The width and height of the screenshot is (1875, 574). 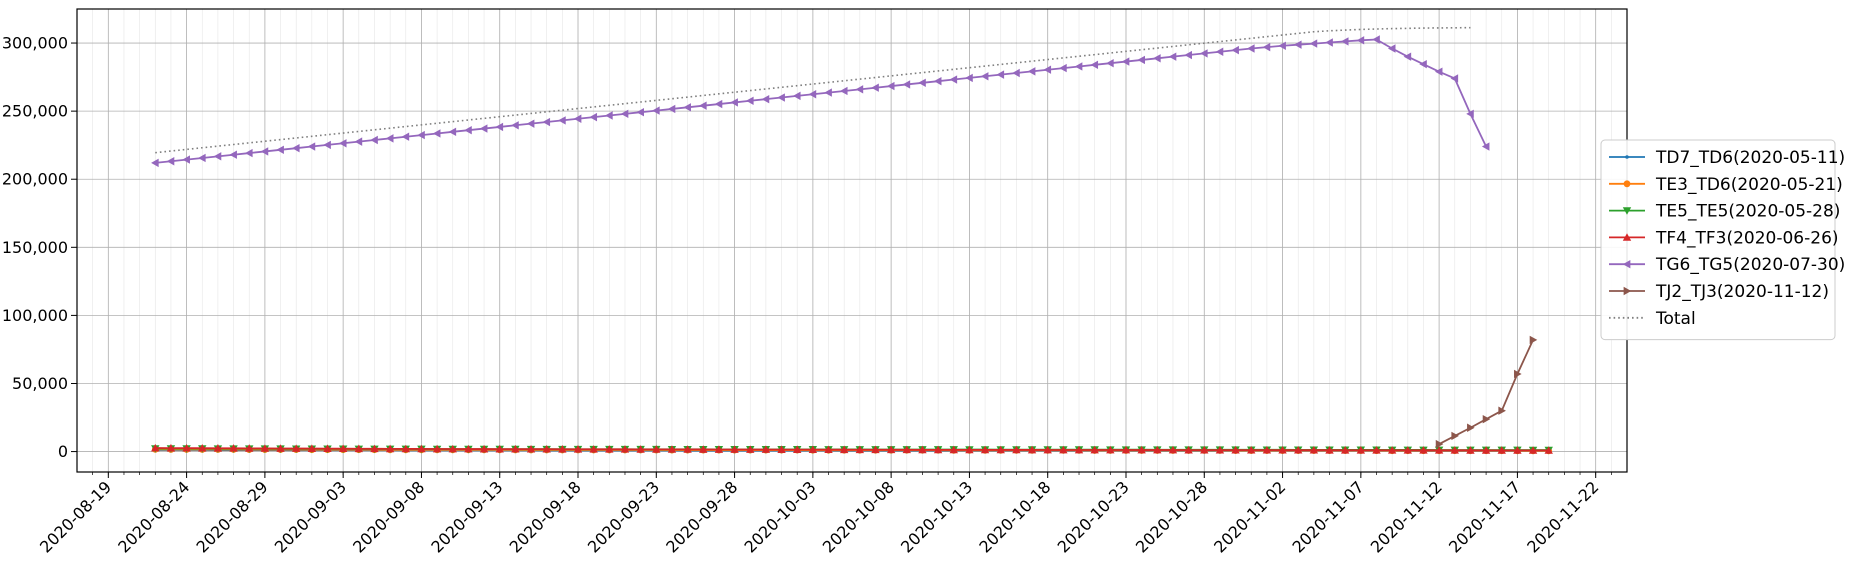 What do you see at coordinates (1726, 185) in the screenshot?
I see `legend-entry-te3-td6-2020-05-21: TE3_TD6(2020-05-21)` at bounding box center [1726, 185].